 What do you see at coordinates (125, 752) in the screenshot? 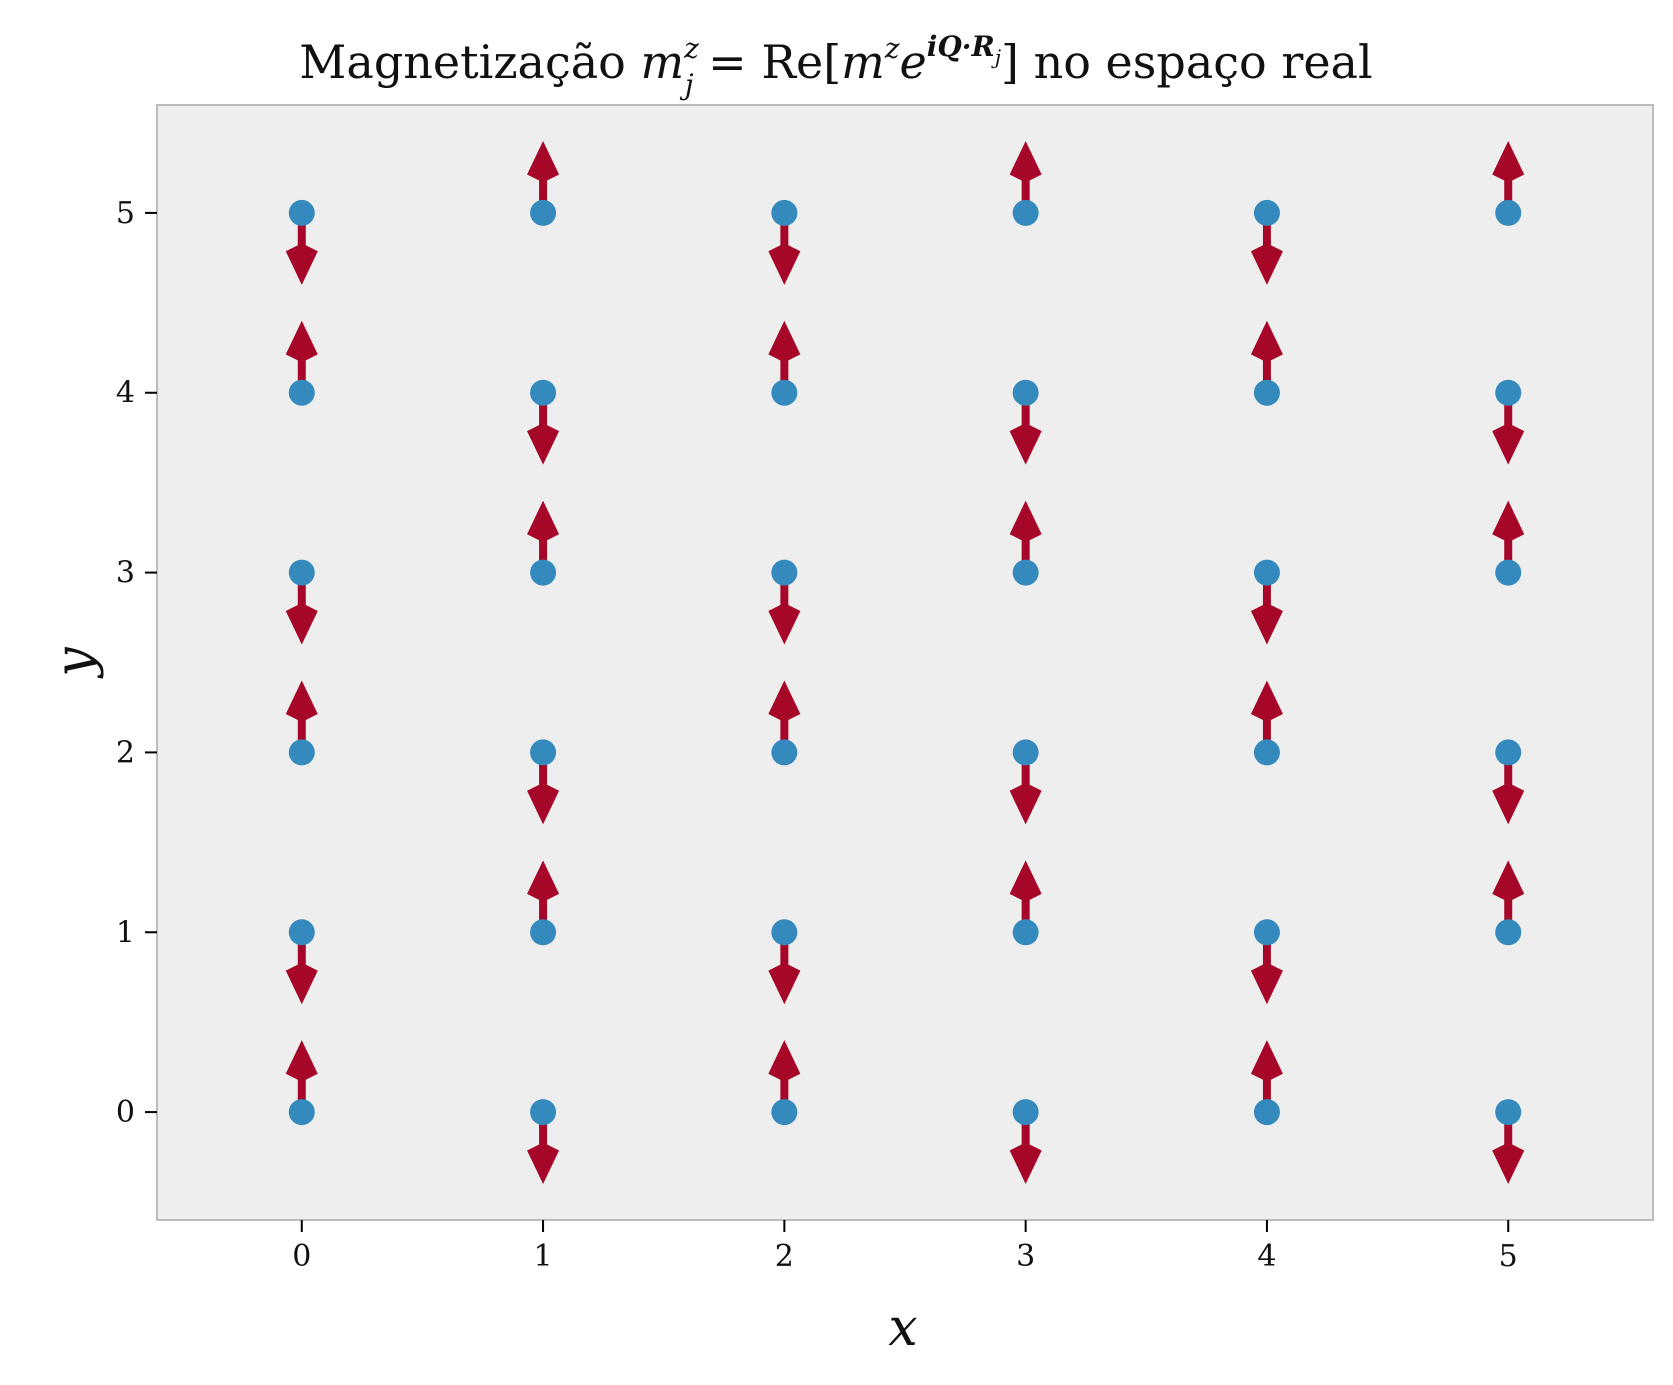
I see `y-tick-label: 2` at bounding box center [125, 752].